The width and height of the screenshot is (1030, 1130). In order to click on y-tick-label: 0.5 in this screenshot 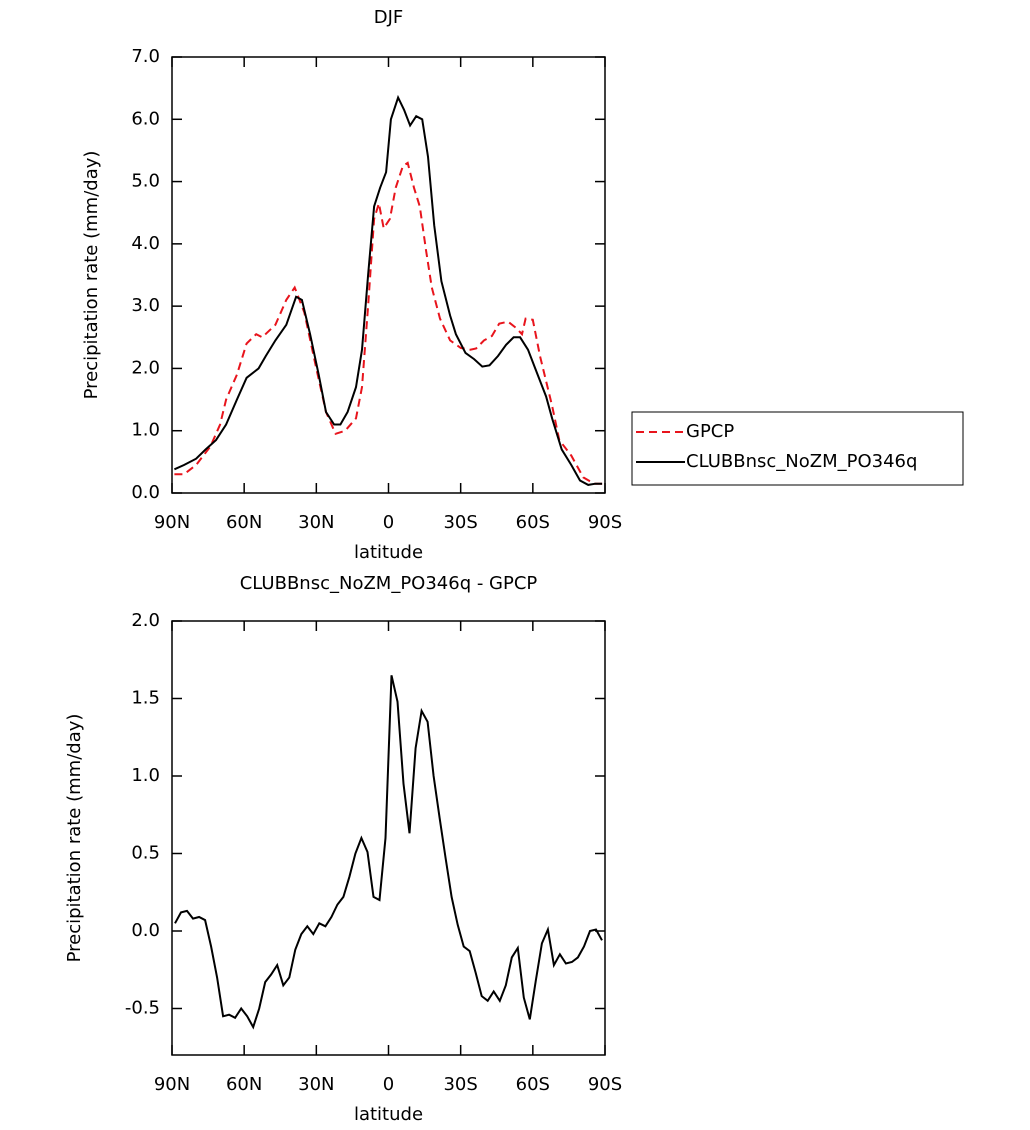, I will do `click(145, 853)`.